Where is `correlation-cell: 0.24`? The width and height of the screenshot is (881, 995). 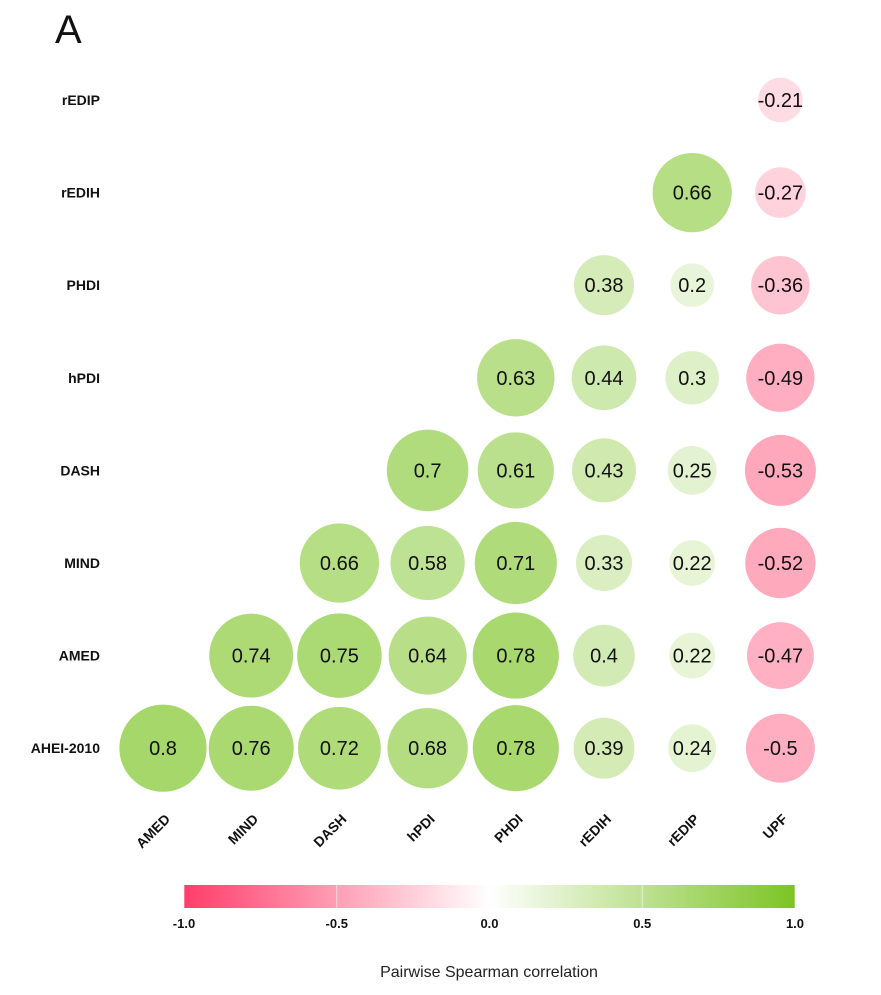
correlation-cell: 0.24 is located at coordinates (692, 748).